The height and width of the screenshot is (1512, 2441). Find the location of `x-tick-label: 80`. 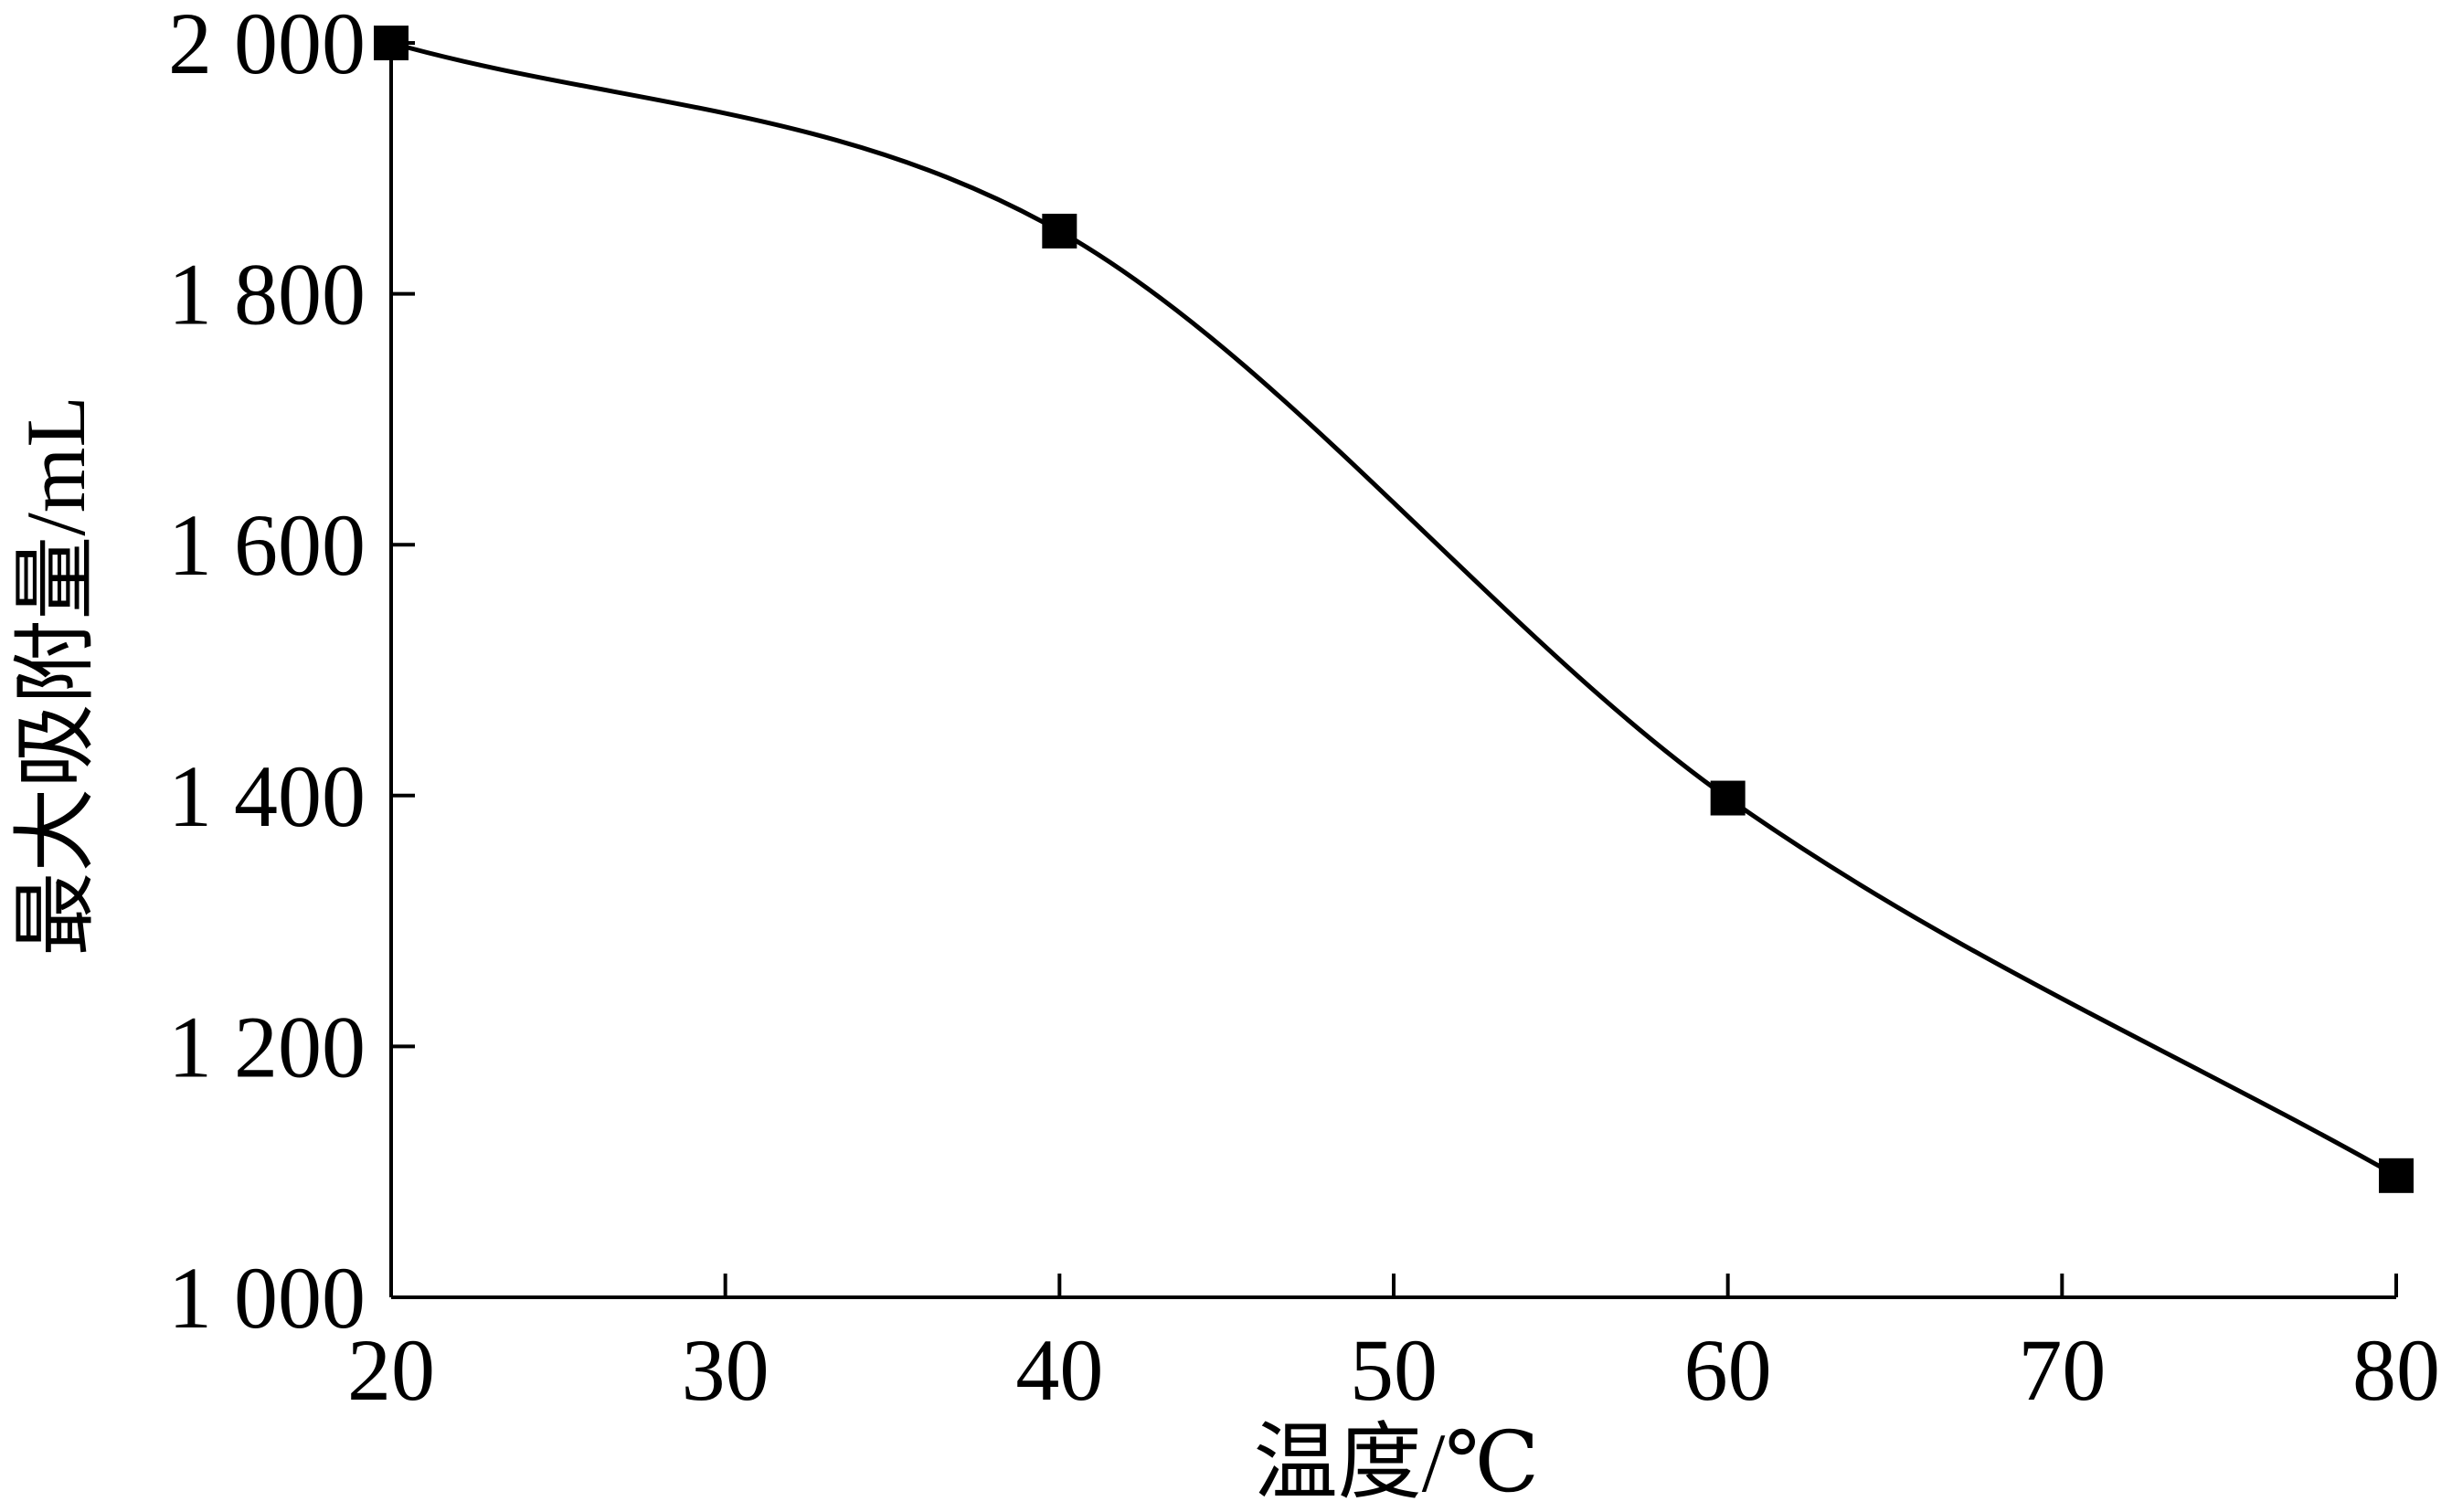

x-tick-label: 80 is located at coordinates (2396, 1370).